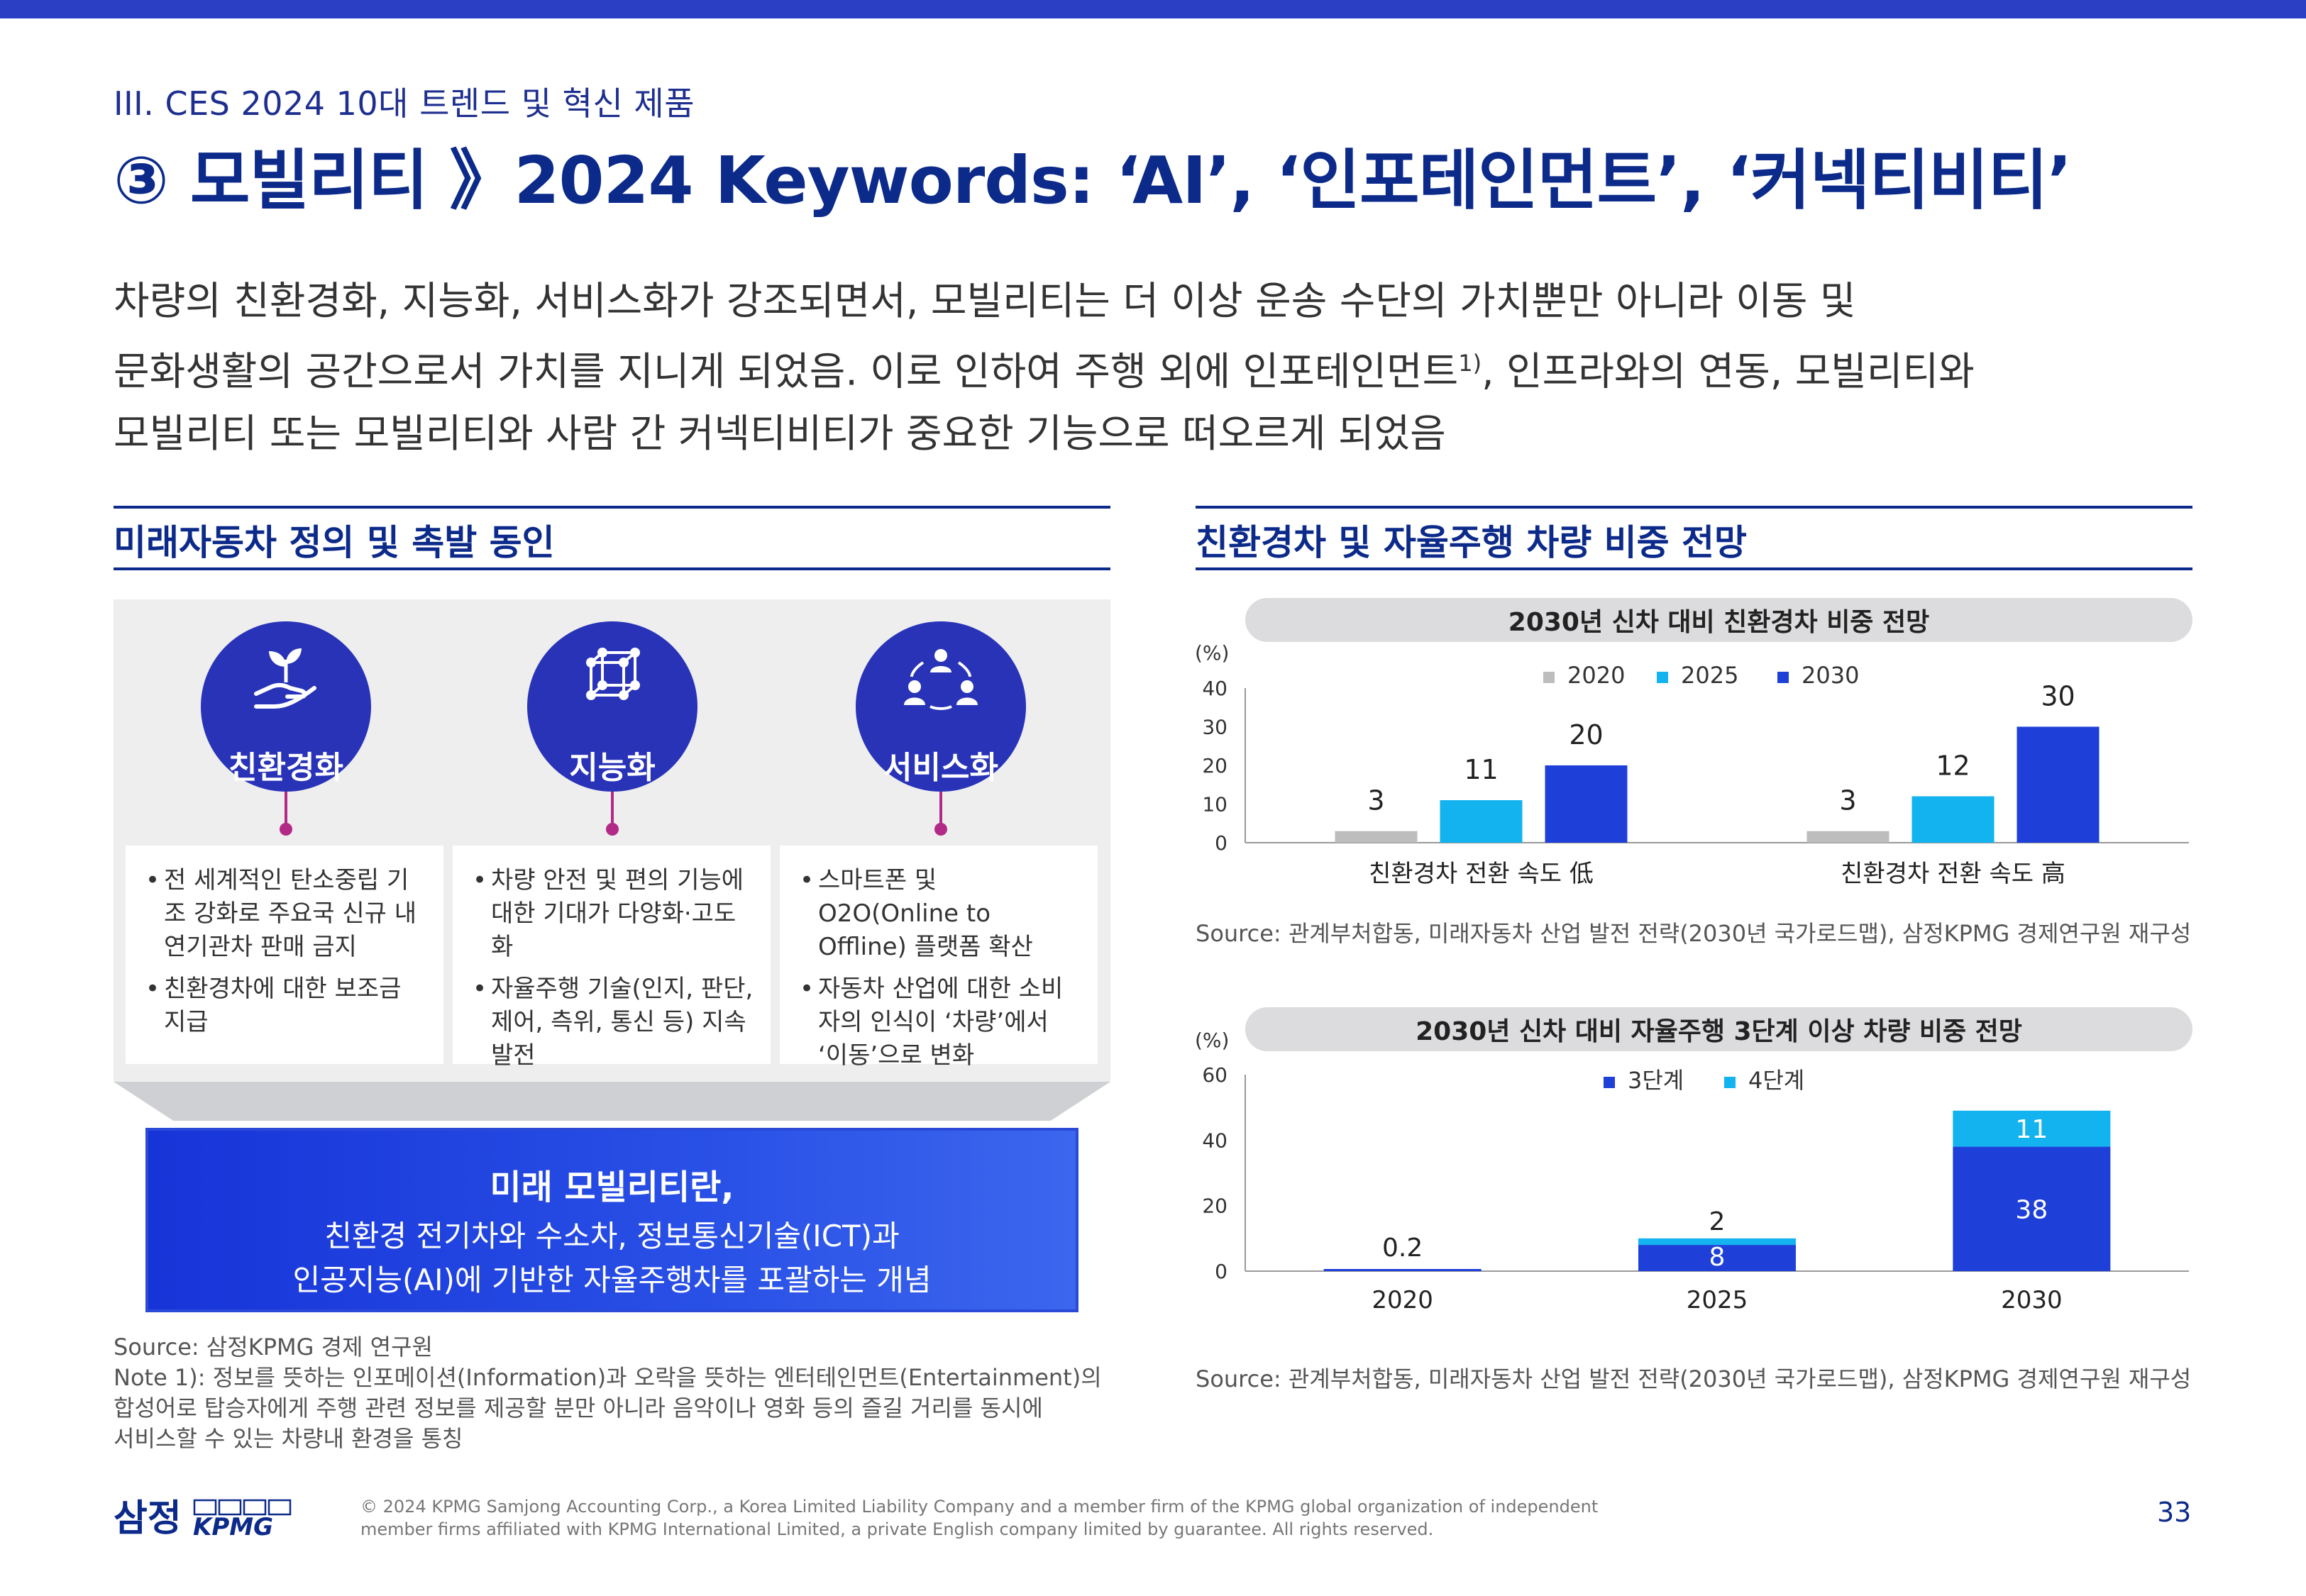 This screenshot has width=2306, height=1596. What do you see at coordinates (1215, 804) in the screenshot?
I see `y-tick-label: 10` at bounding box center [1215, 804].